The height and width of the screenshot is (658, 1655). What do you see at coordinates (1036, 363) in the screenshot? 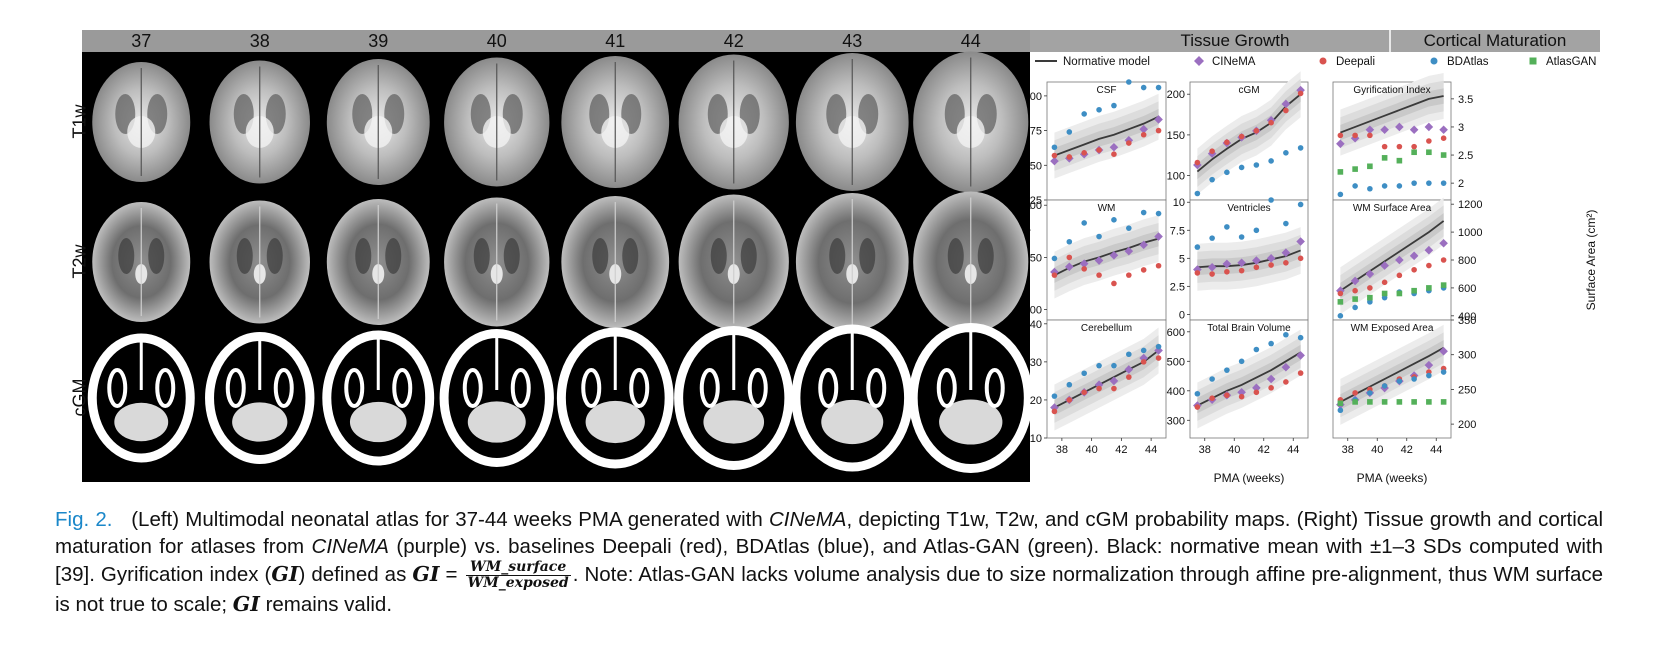
I see `y-tick-label: 30` at bounding box center [1036, 363].